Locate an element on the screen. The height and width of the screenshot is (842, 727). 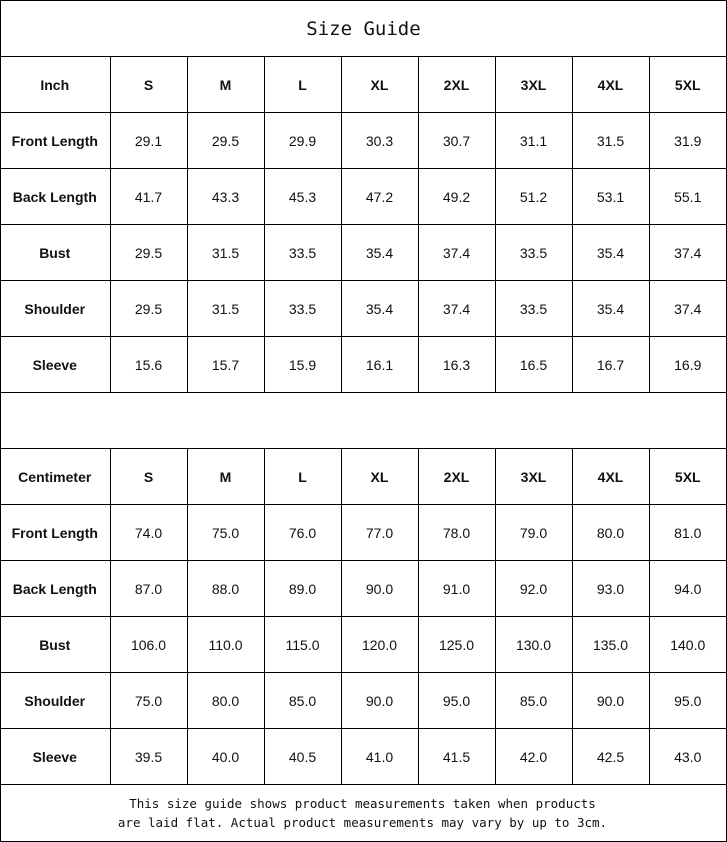
measurement-value: 79.0 is located at coordinates (533, 532).